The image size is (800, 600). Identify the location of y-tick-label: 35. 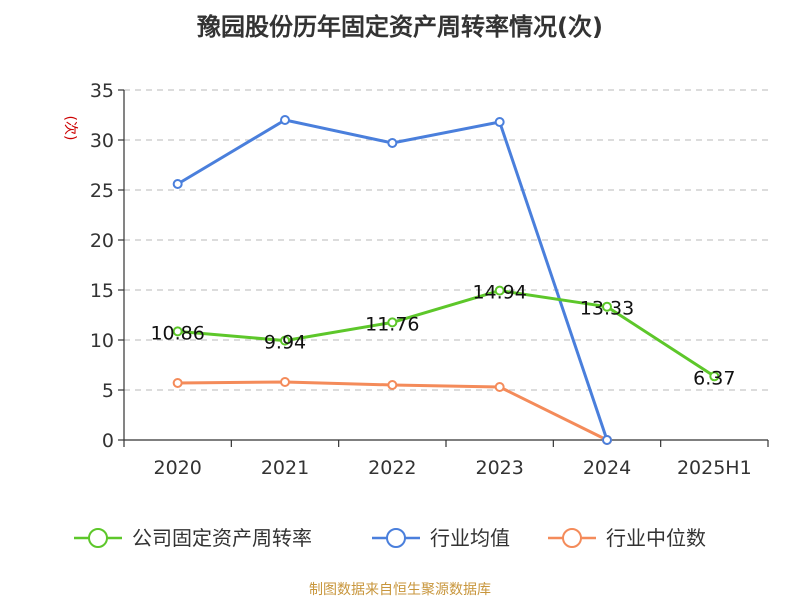
(102, 91).